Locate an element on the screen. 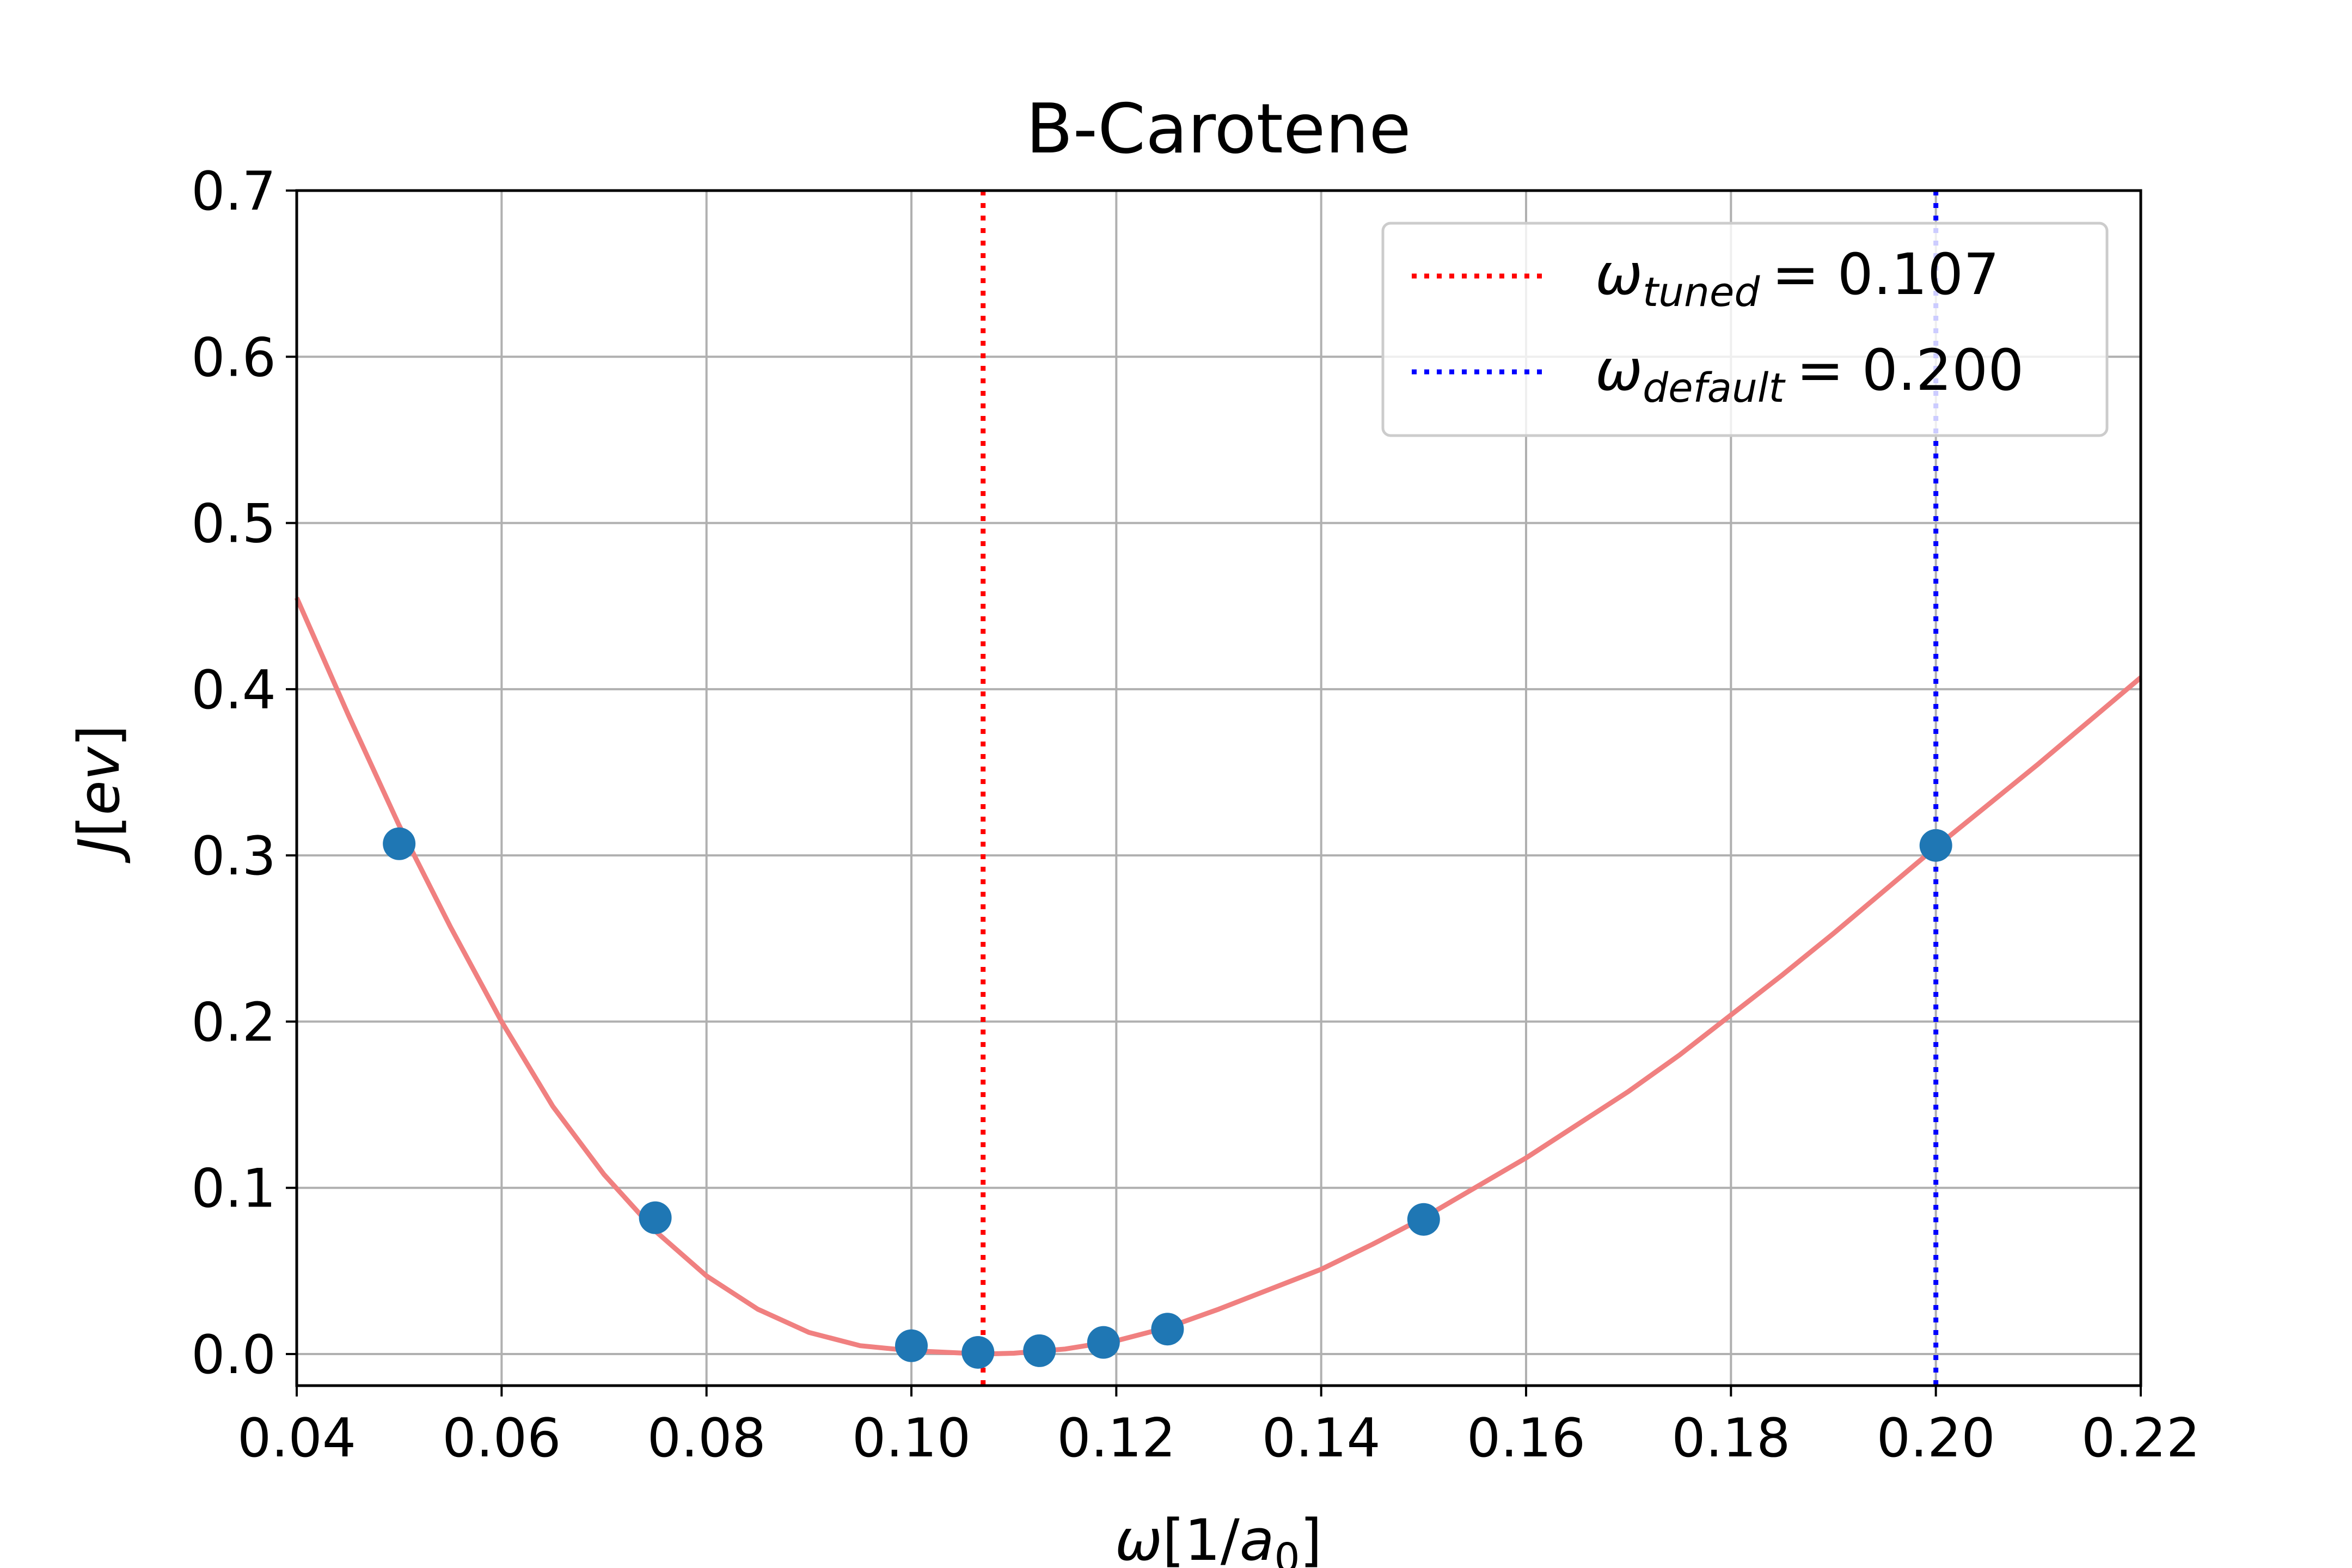 The width and height of the screenshot is (2352, 1568). x-tick-label: 0.22 is located at coordinates (2140, 1438).